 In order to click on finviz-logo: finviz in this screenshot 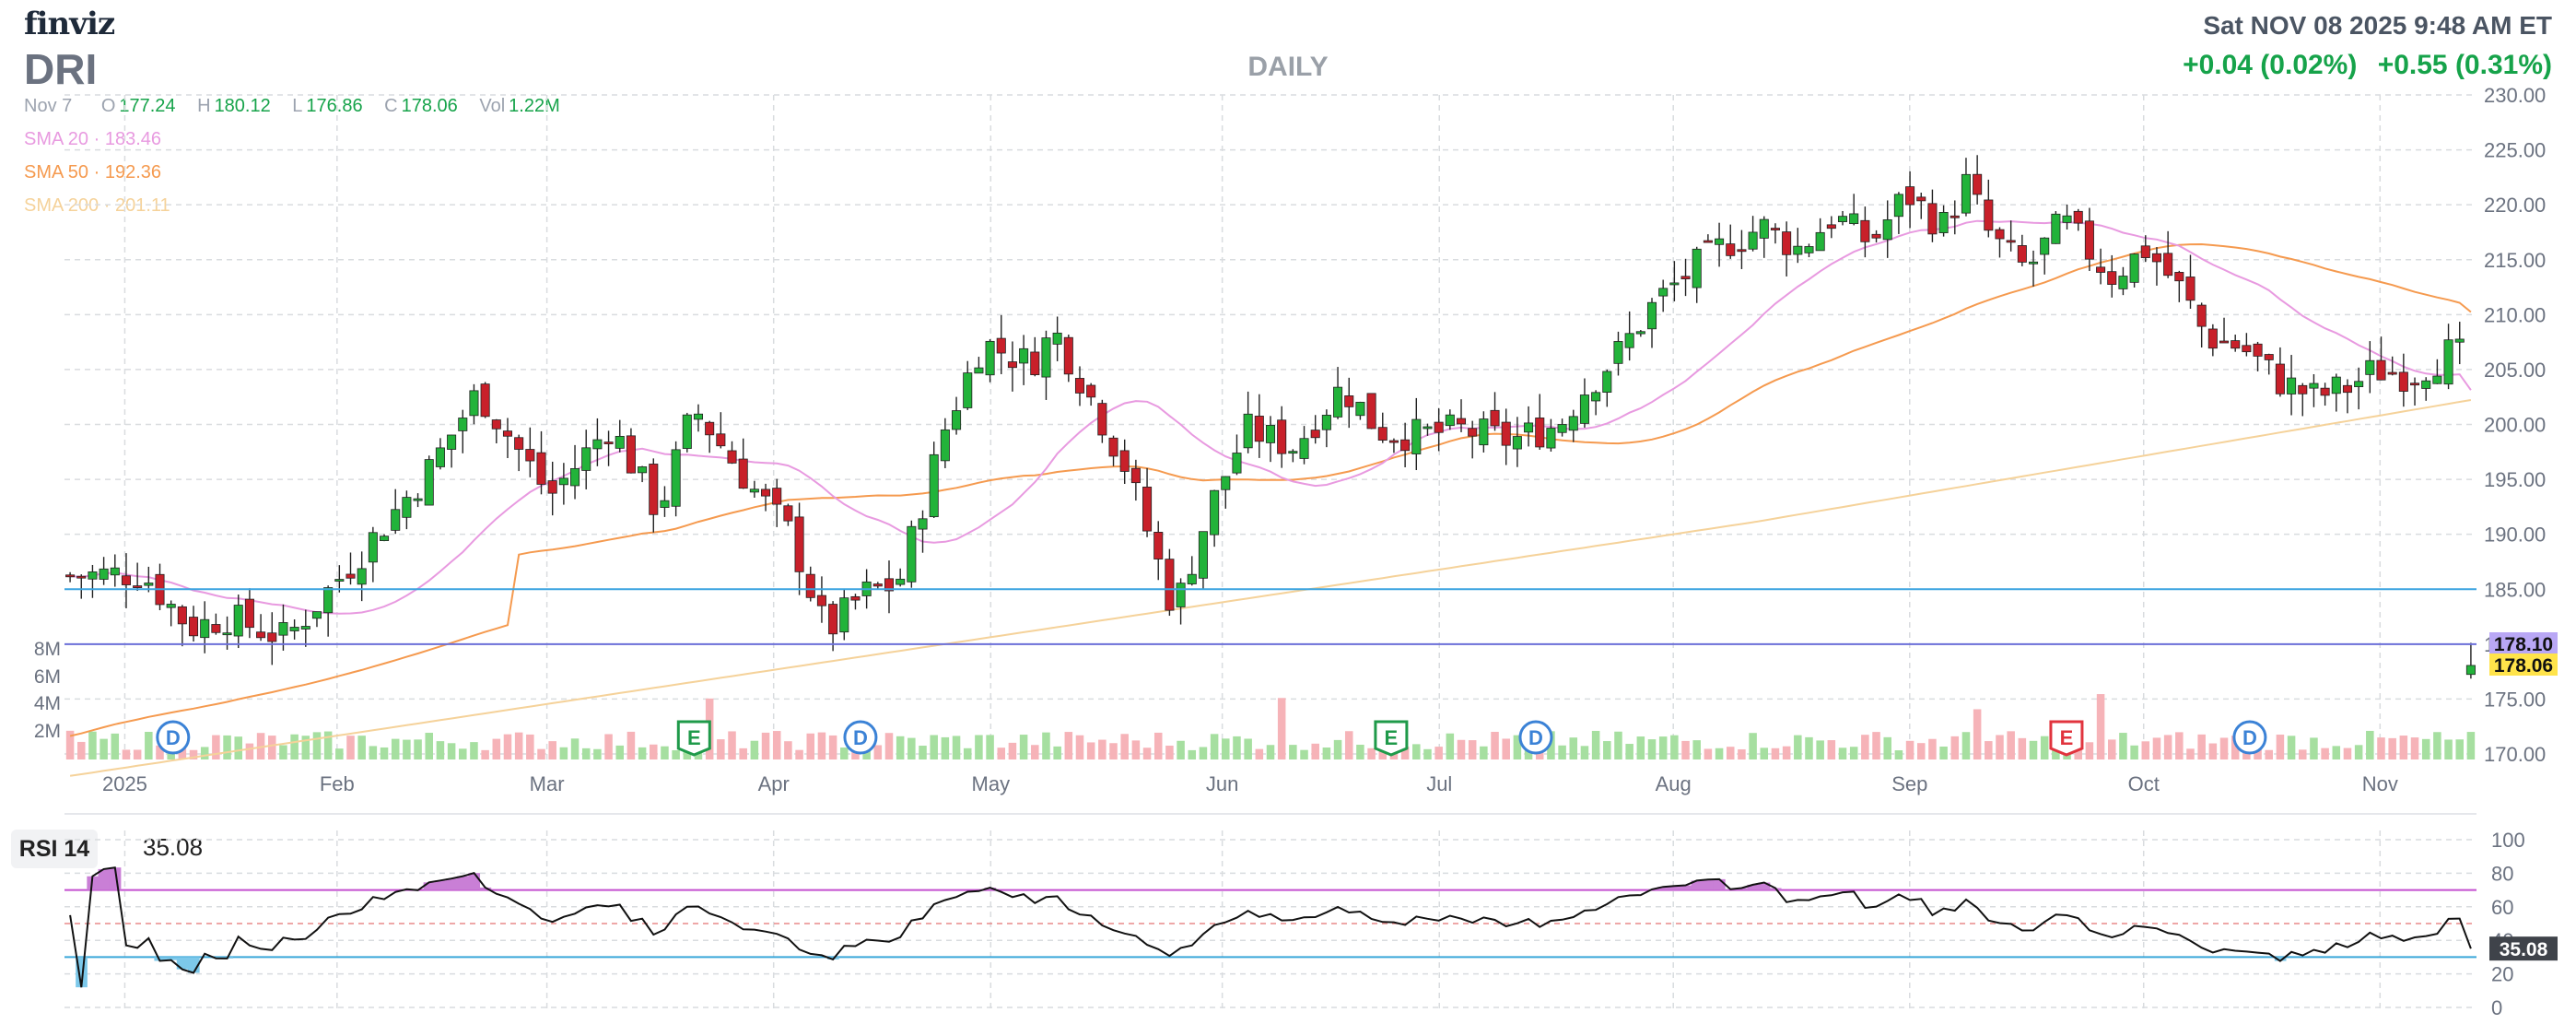, I will do `click(69, 24)`.